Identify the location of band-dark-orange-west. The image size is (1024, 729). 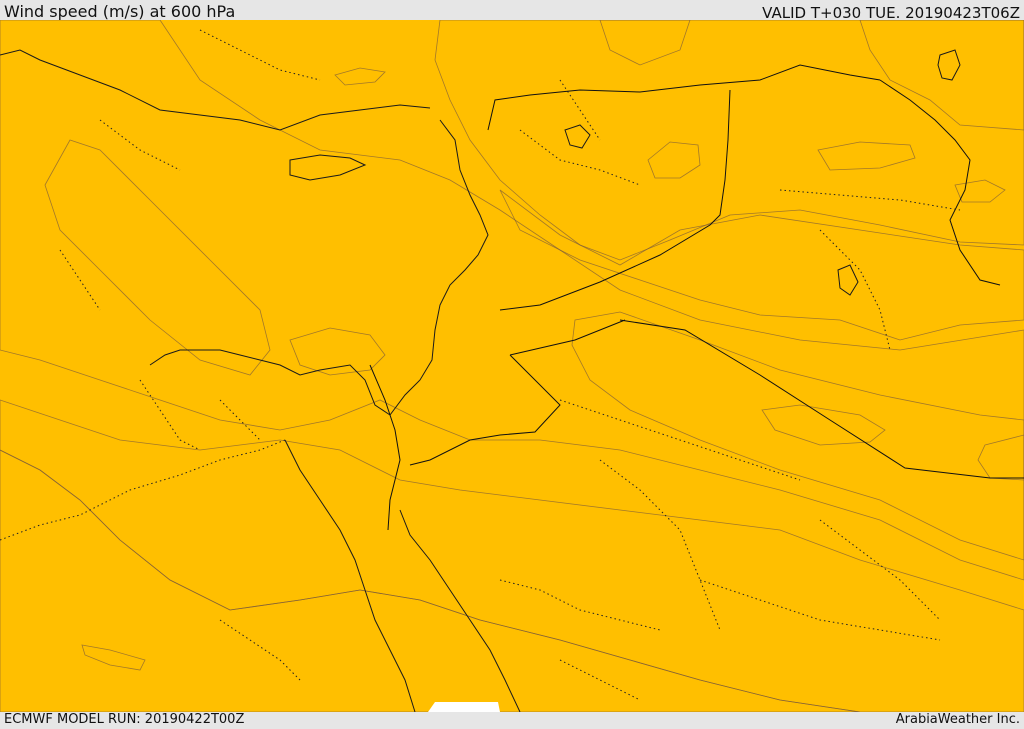
(157, 257).